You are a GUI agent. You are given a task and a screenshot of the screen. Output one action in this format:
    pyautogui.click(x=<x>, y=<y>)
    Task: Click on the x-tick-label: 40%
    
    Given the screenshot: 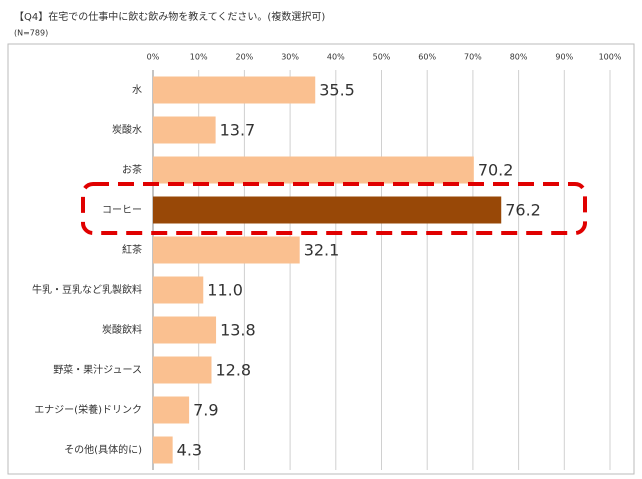 What is the action you would take?
    pyautogui.click(x=336, y=57)
    